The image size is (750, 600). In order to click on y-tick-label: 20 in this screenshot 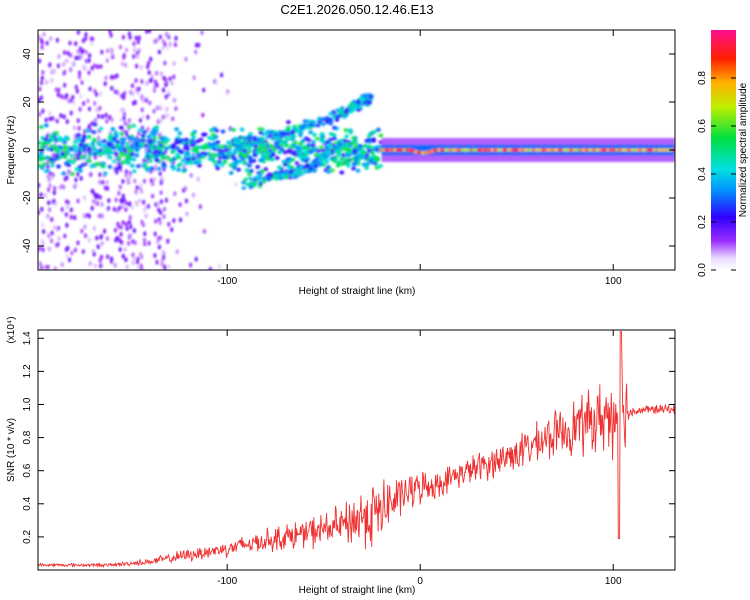, I will do `click(27, 102)`.